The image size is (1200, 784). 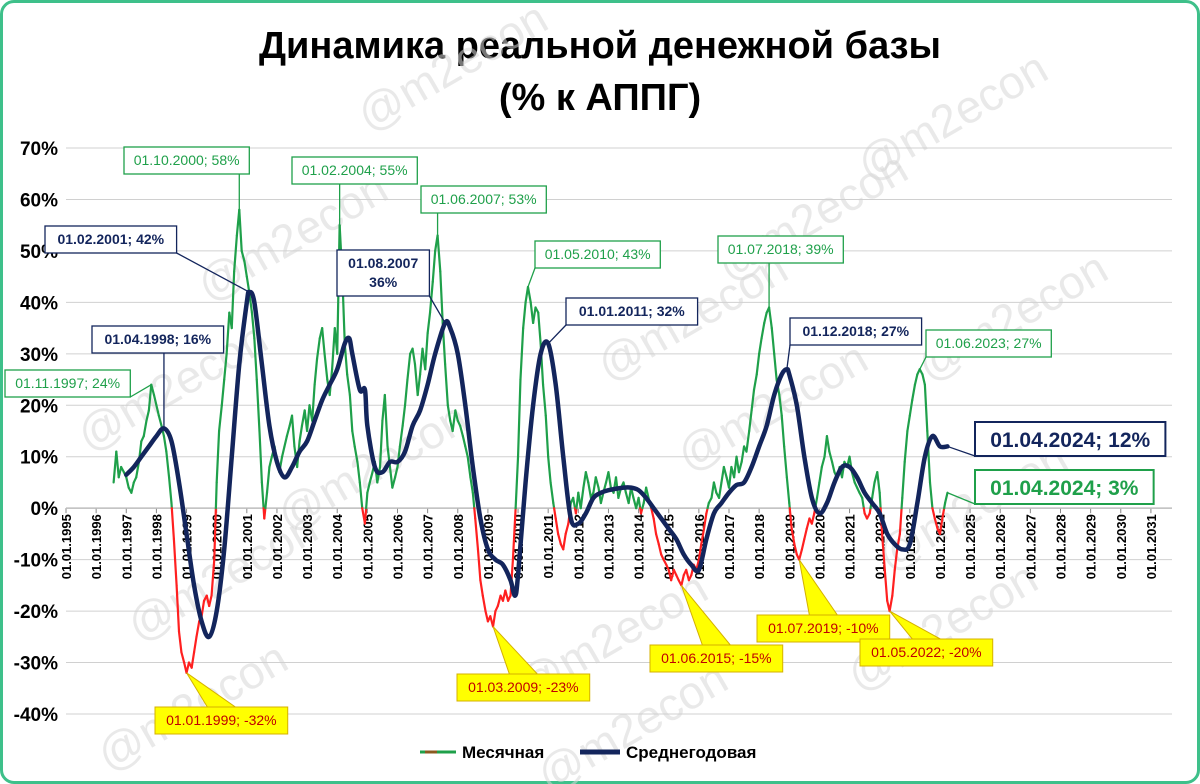 I want to click on annotation-max: 01.11.1997; 24%, so click(x=78, y=383).